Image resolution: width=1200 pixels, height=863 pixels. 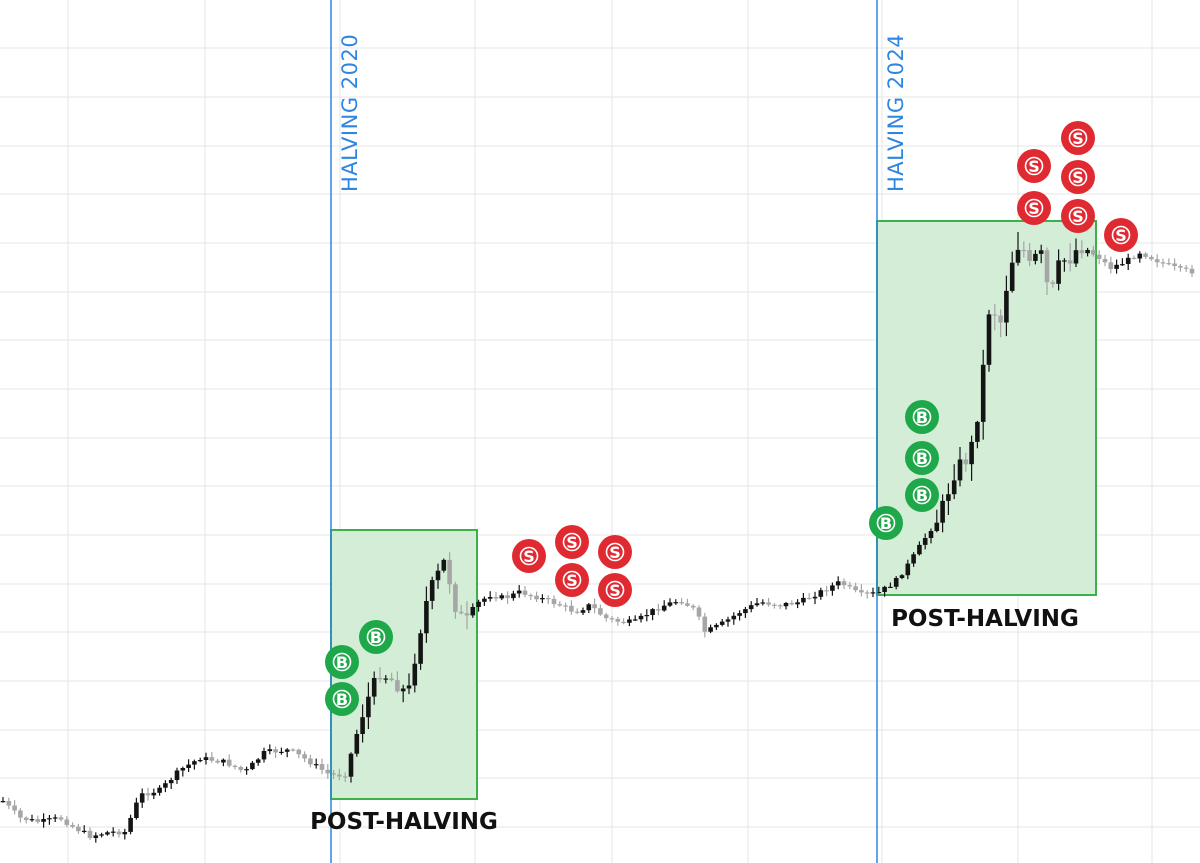 I want to click on sell-signal-2: S, so click(x=615, y=552).